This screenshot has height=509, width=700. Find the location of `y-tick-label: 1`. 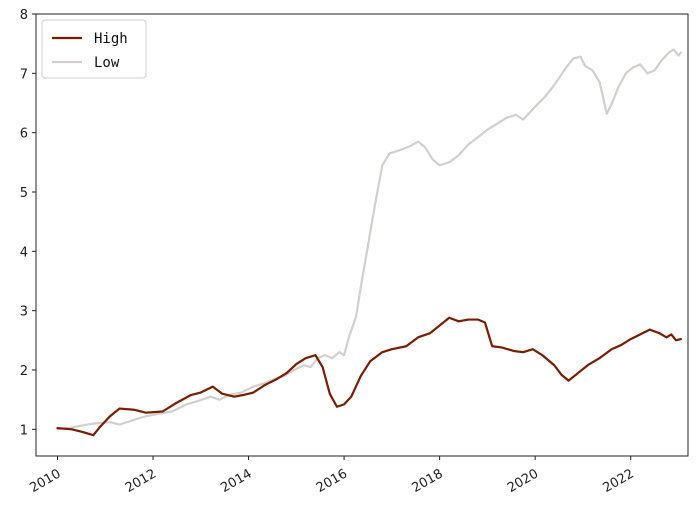

y-tick-label: 1 is located at coordinates (24, 430).